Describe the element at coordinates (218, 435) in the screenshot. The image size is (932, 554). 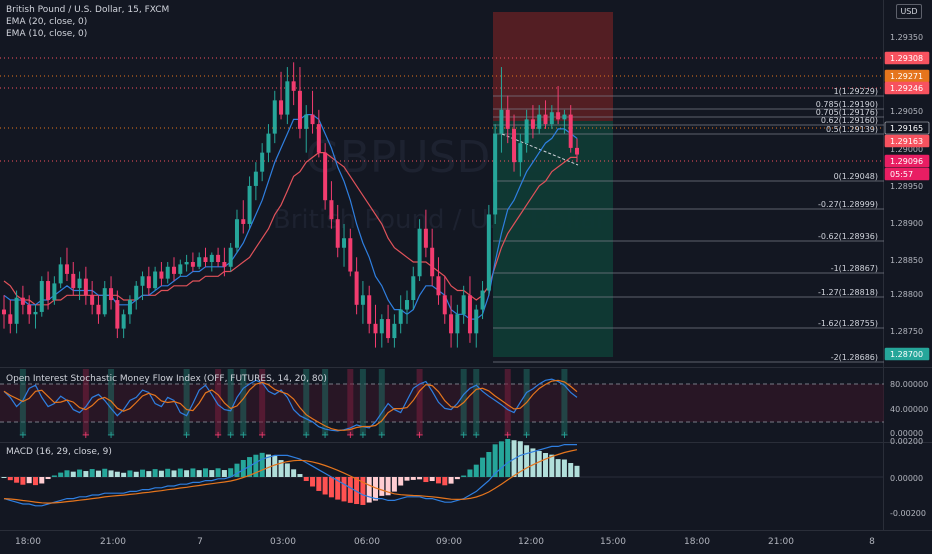
I see `oi-signal-mark-4: +` at that location.